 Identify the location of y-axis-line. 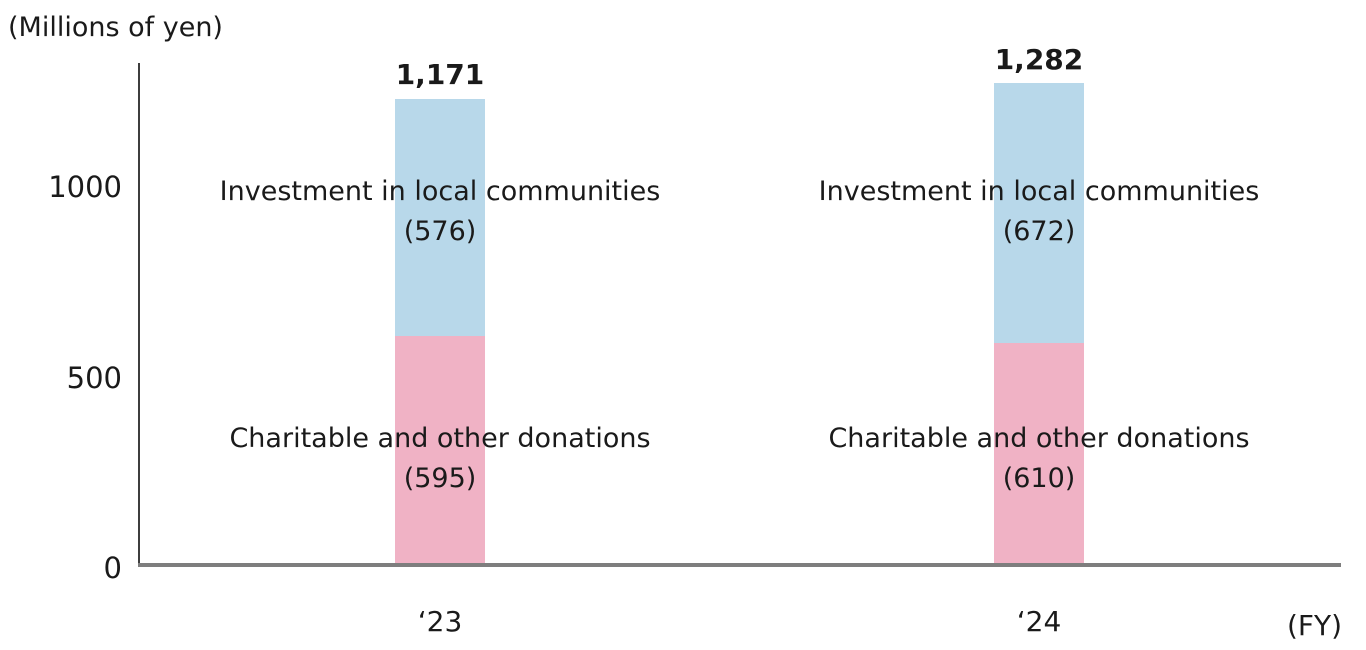
(139, 313).